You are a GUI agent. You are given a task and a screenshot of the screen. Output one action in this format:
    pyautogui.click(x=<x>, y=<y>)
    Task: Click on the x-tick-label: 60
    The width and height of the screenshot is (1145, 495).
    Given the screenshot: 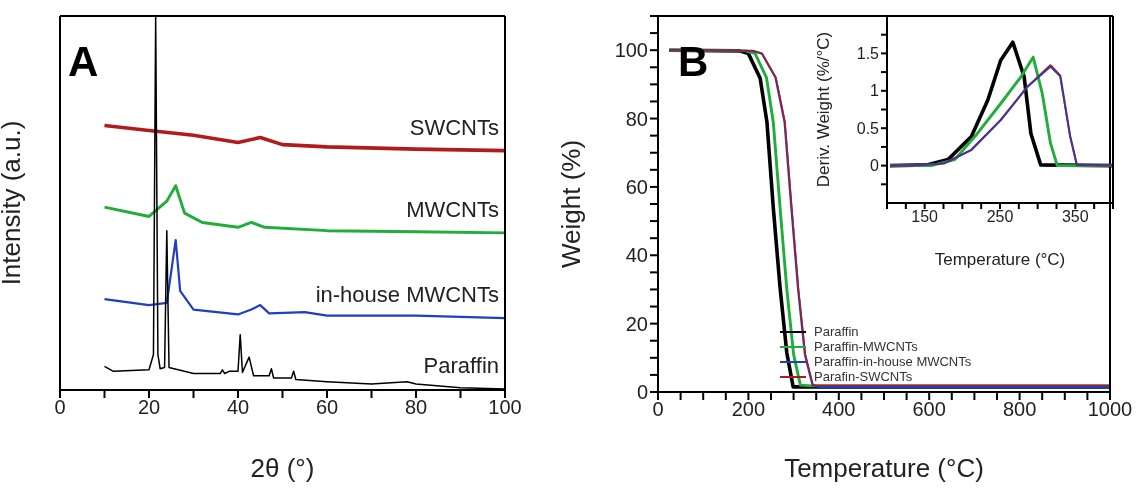 What is the action you would take?
    pyautogui.click(x=327, y=407)
    